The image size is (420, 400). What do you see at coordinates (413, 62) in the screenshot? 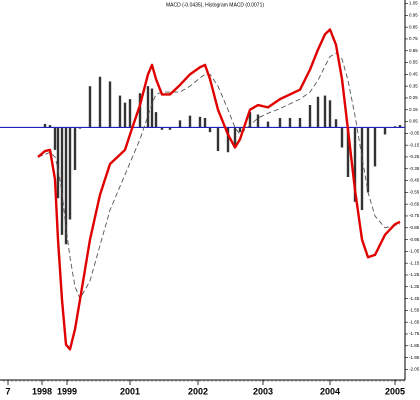
I see `y-tick-label: 0.55` at bounding box center [413, 62].